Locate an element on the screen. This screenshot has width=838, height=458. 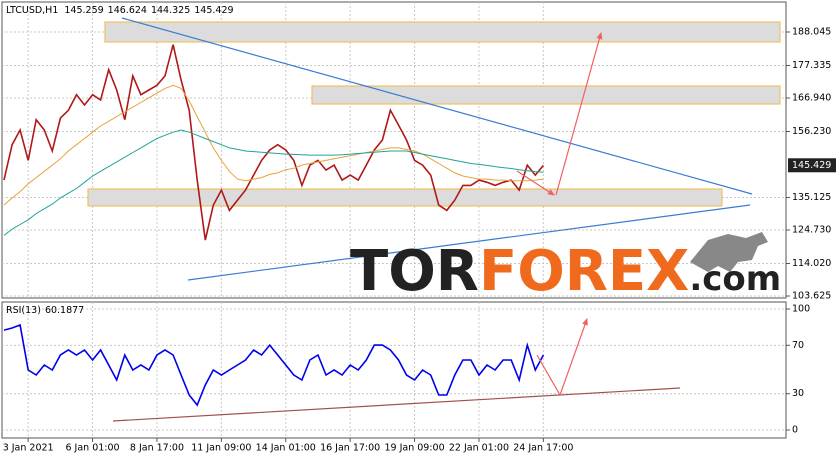
logo: TORFOREX.com is located at coordinates (565, 271).